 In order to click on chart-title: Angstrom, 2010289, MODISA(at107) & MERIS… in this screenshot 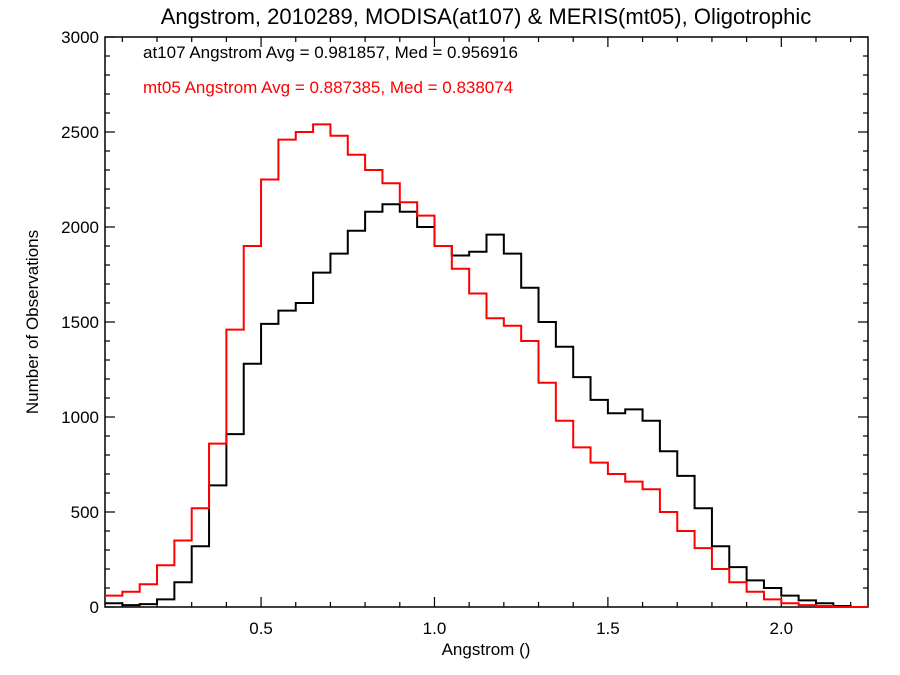, I will do `click(486, 16)`.